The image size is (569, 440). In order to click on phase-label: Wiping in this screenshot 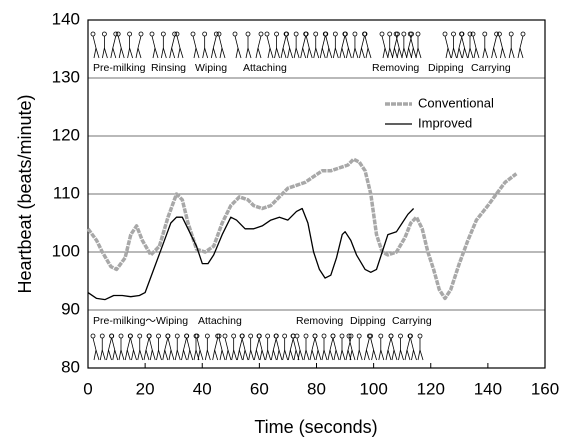, I will do `click(211, 68)`.